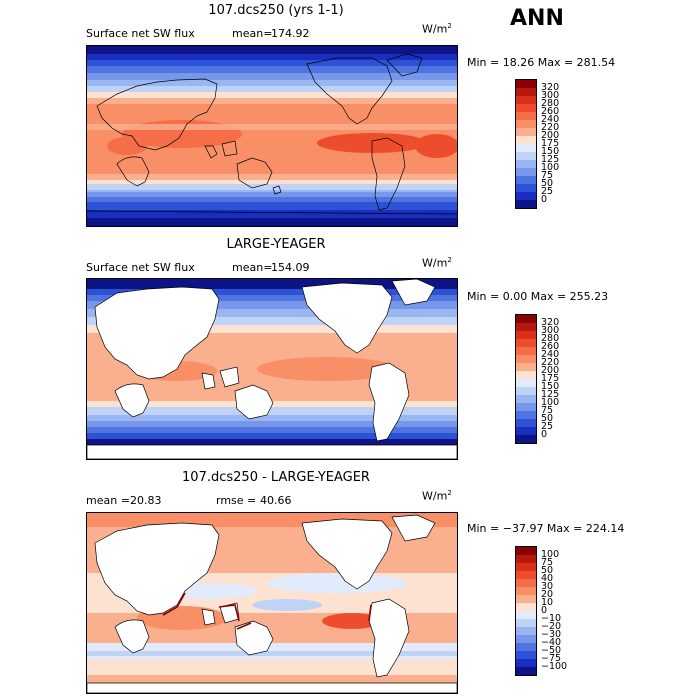 This screenshot has width=700, height=700. I want to click on panel-2-mean-label: mean=, so click(252, 267).